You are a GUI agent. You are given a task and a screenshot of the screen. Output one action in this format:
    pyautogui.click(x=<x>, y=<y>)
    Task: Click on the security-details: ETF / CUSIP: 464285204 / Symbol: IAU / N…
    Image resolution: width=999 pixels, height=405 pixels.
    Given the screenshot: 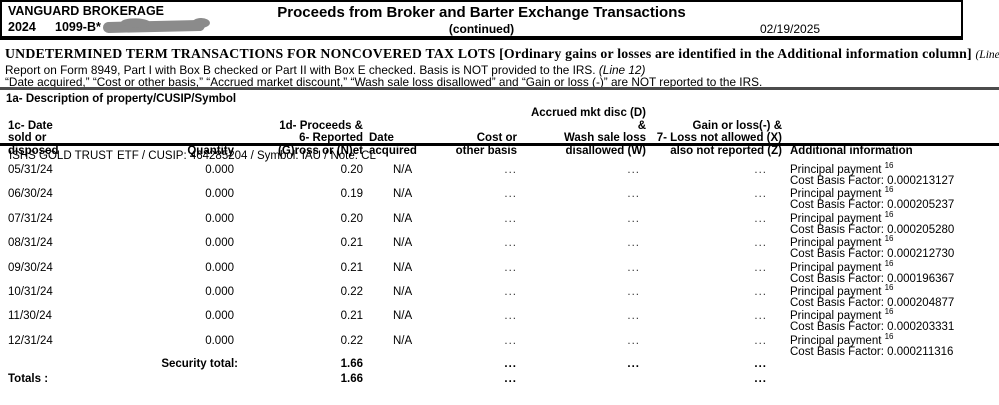 What is the action you would take?
    pyautogui.click(x=246, y=156)
    